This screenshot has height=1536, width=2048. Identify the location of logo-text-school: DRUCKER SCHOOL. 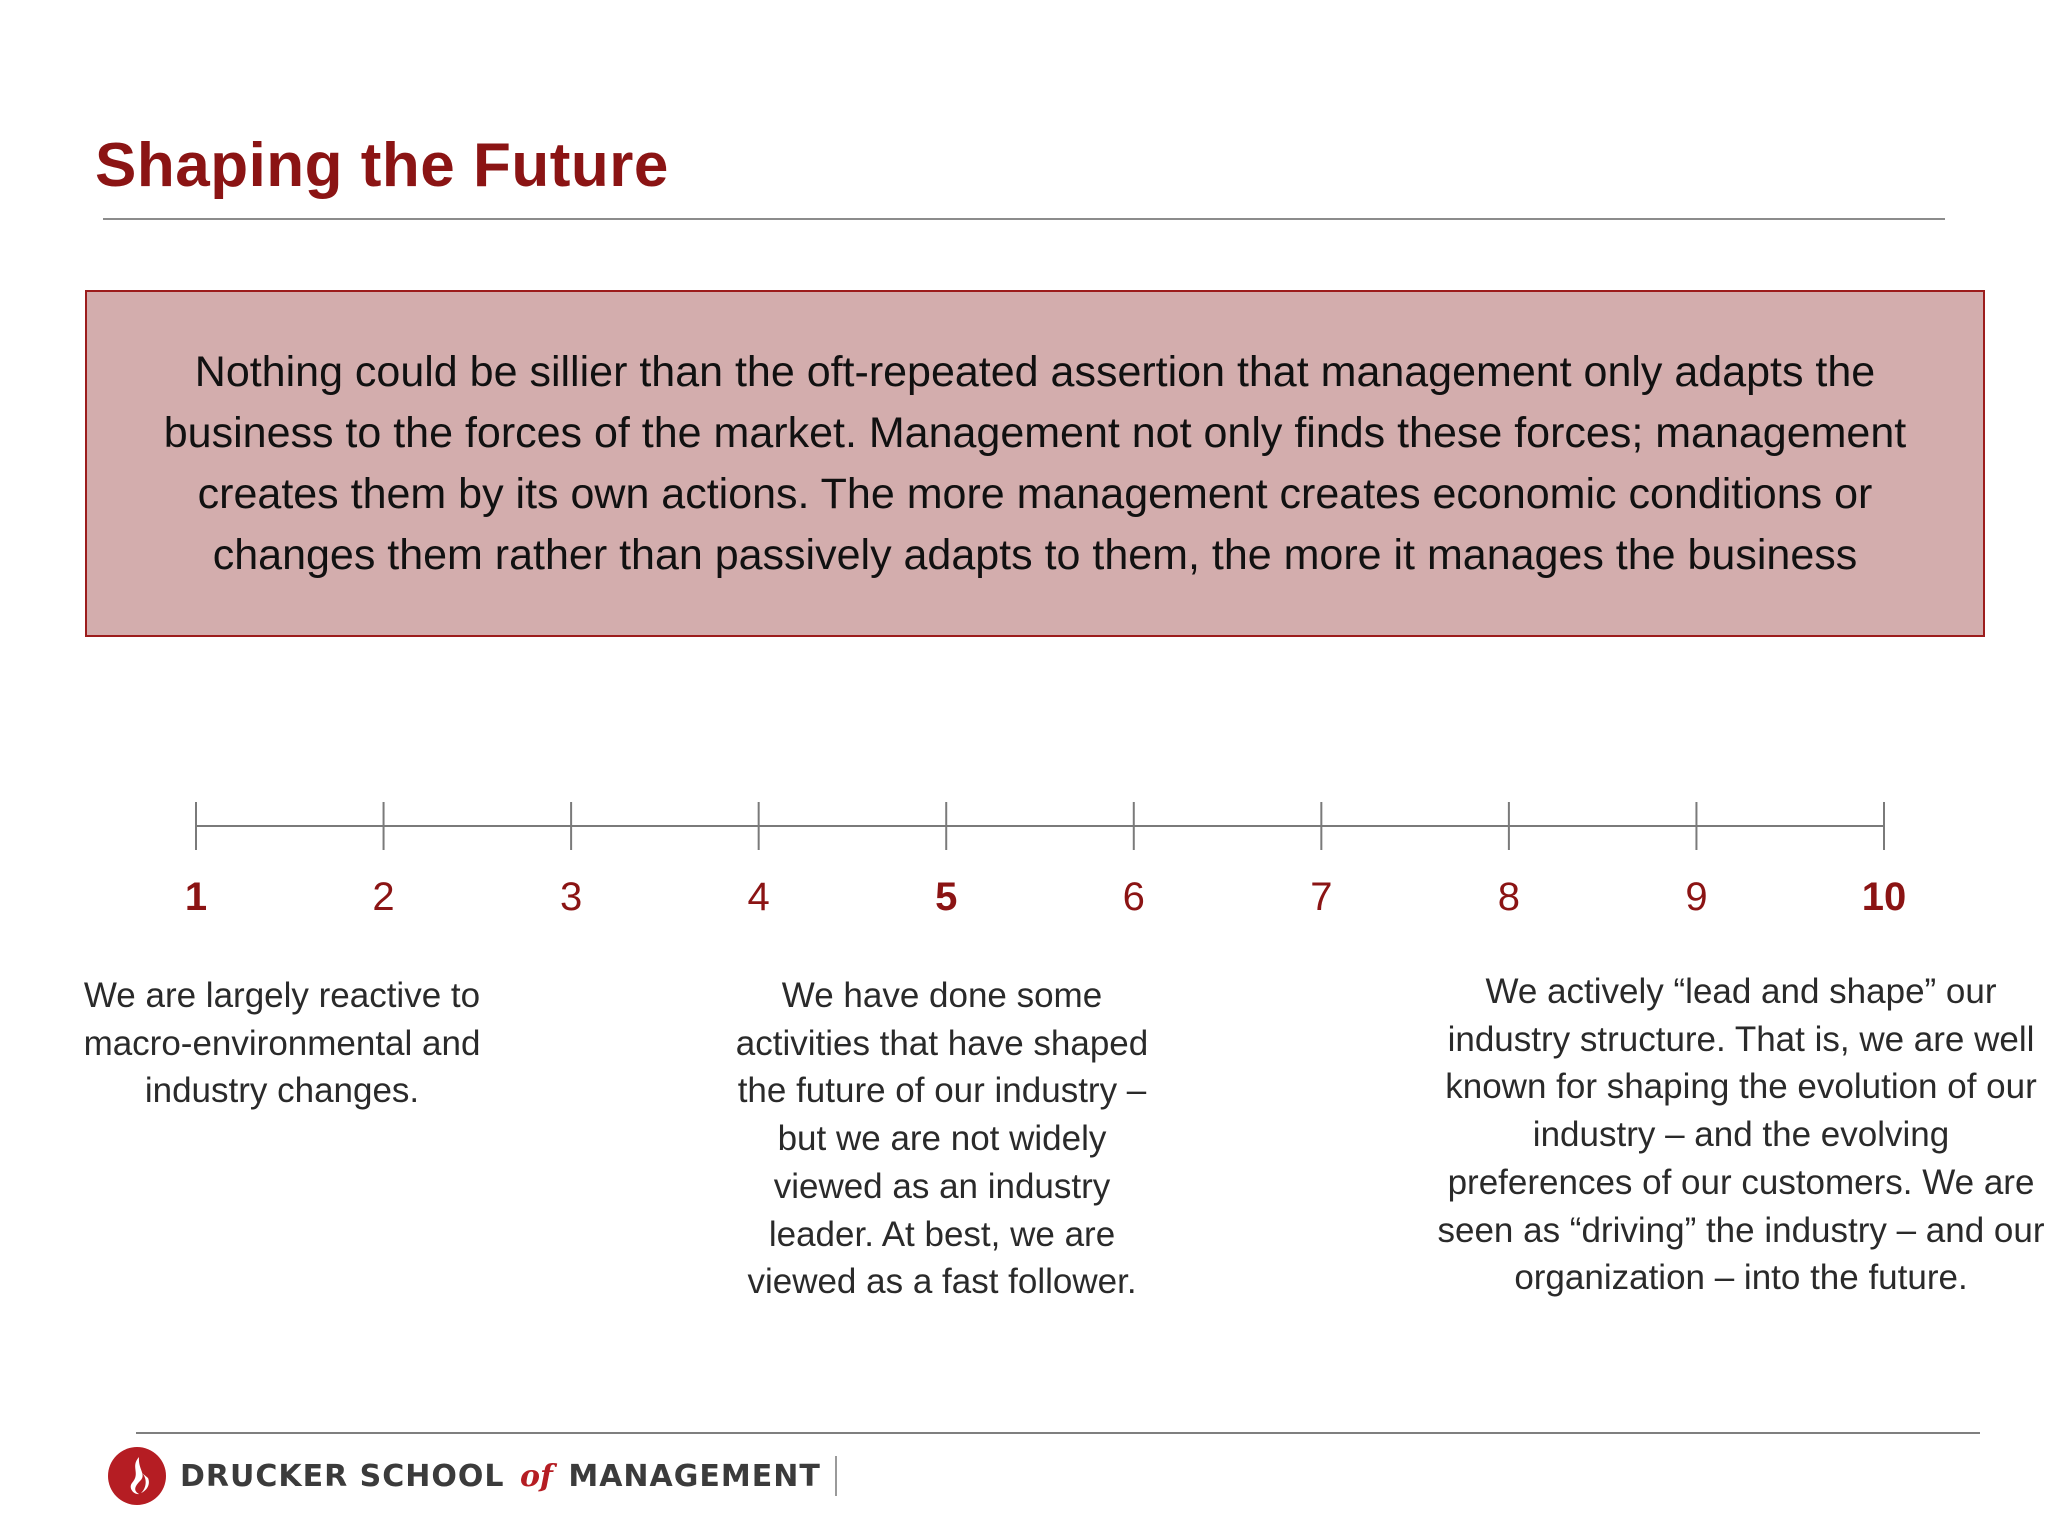
(342, 1476).